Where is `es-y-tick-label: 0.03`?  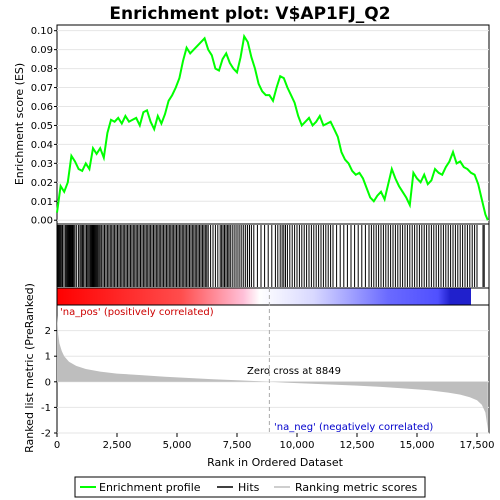 es-y-tick-label: 0.03 is located at coordinates (42, 164).